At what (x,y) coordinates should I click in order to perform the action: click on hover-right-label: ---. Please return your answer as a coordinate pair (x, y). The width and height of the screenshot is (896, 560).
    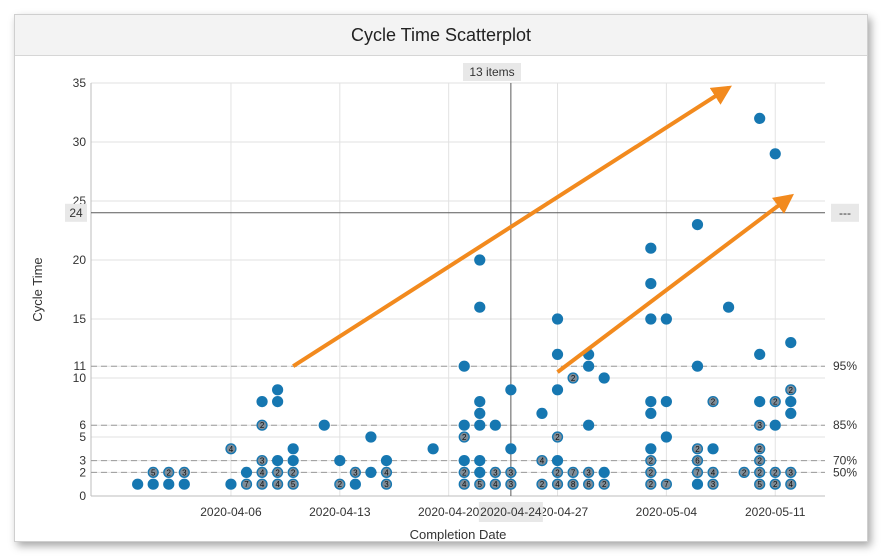
    Looking at the image, I should click on (845, 213).